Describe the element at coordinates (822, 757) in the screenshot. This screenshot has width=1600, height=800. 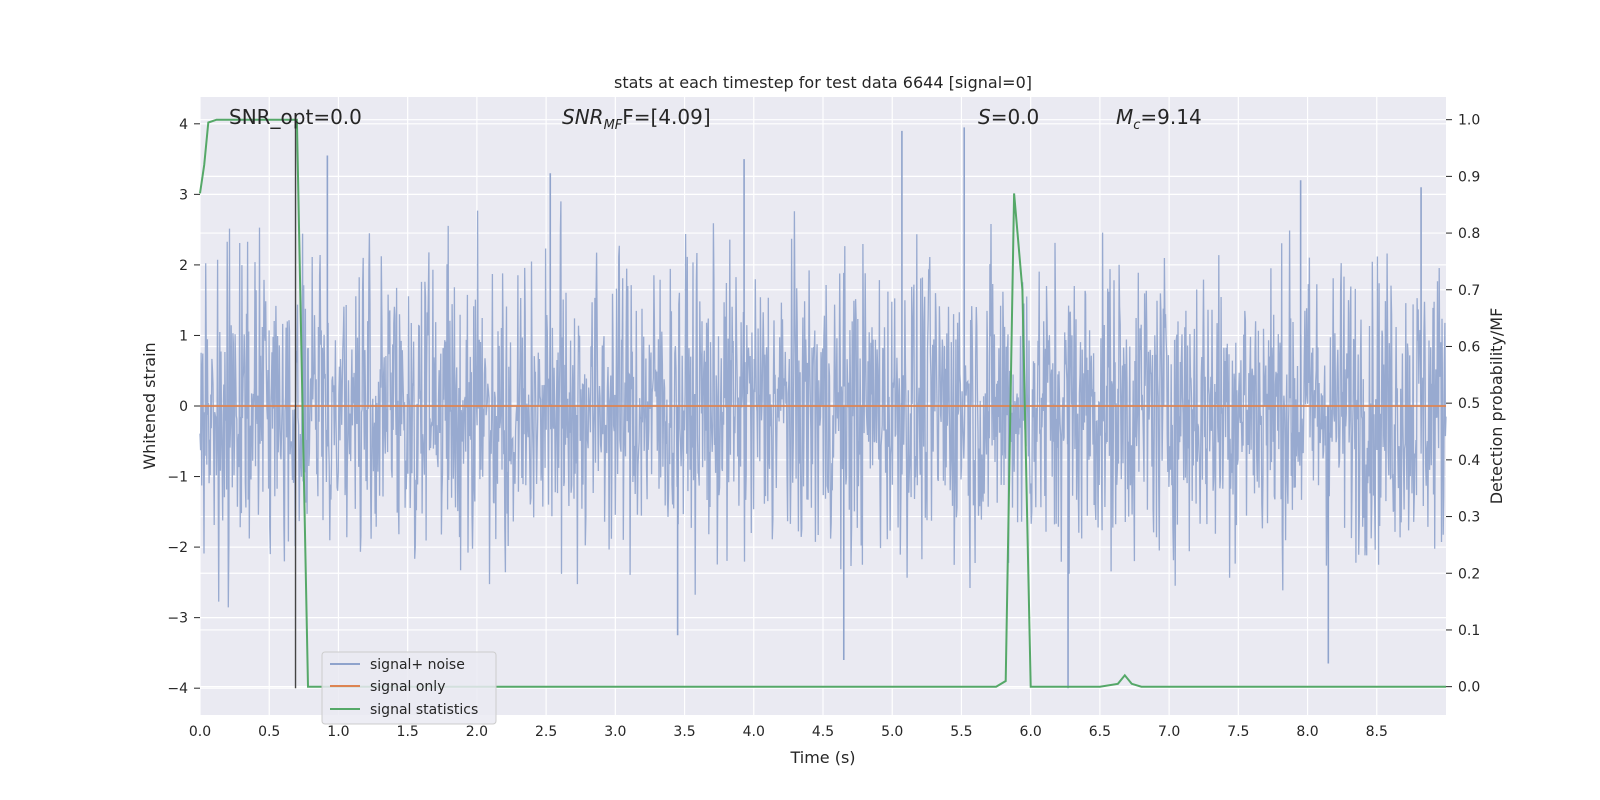
I see `x-axis-label: Time (s)` at that location.